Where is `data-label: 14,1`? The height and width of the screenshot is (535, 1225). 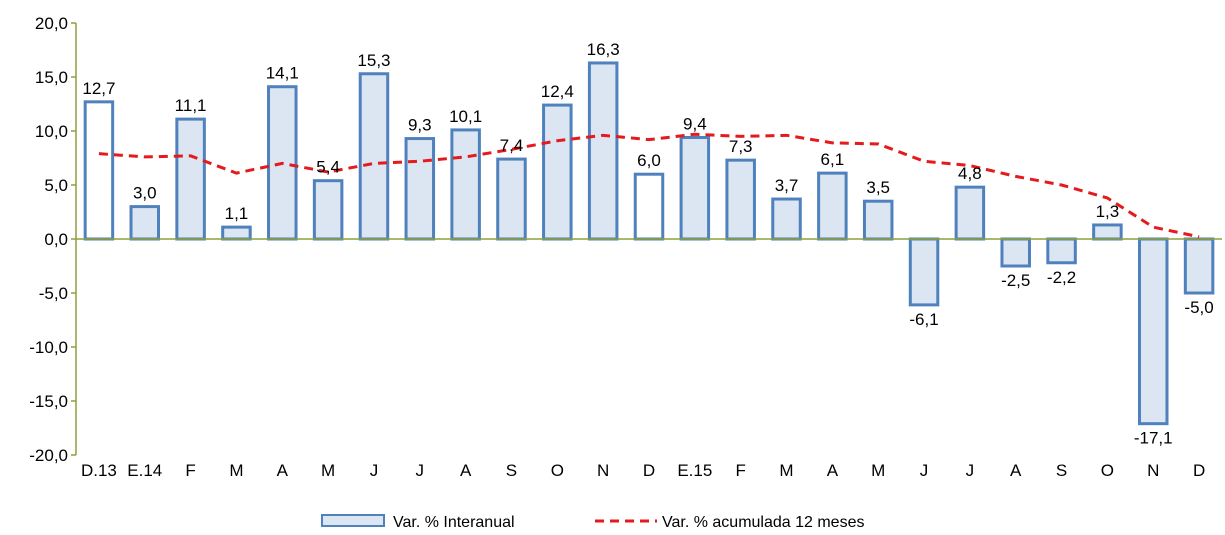
data-label: 14,1 is located at coordinates (282, 73).